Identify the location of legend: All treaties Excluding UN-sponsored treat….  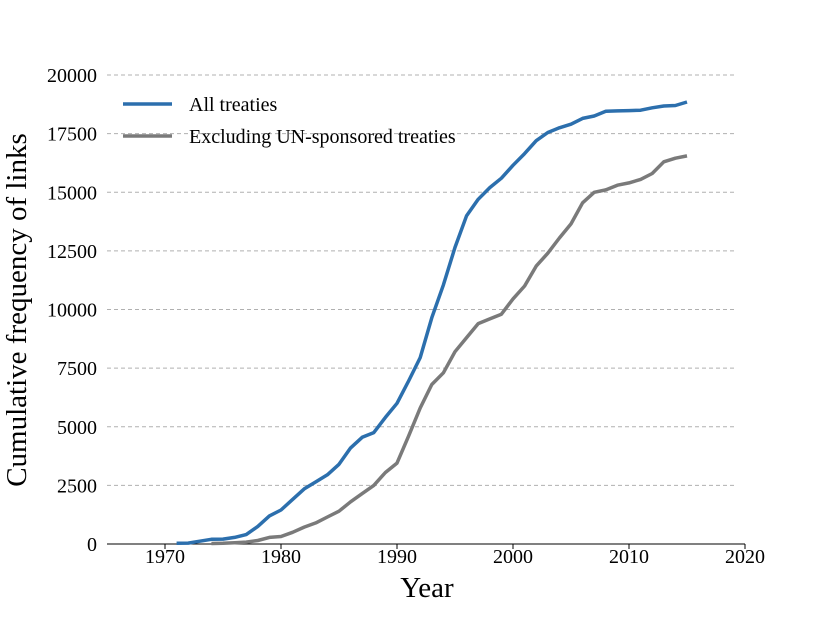
(289, 121).